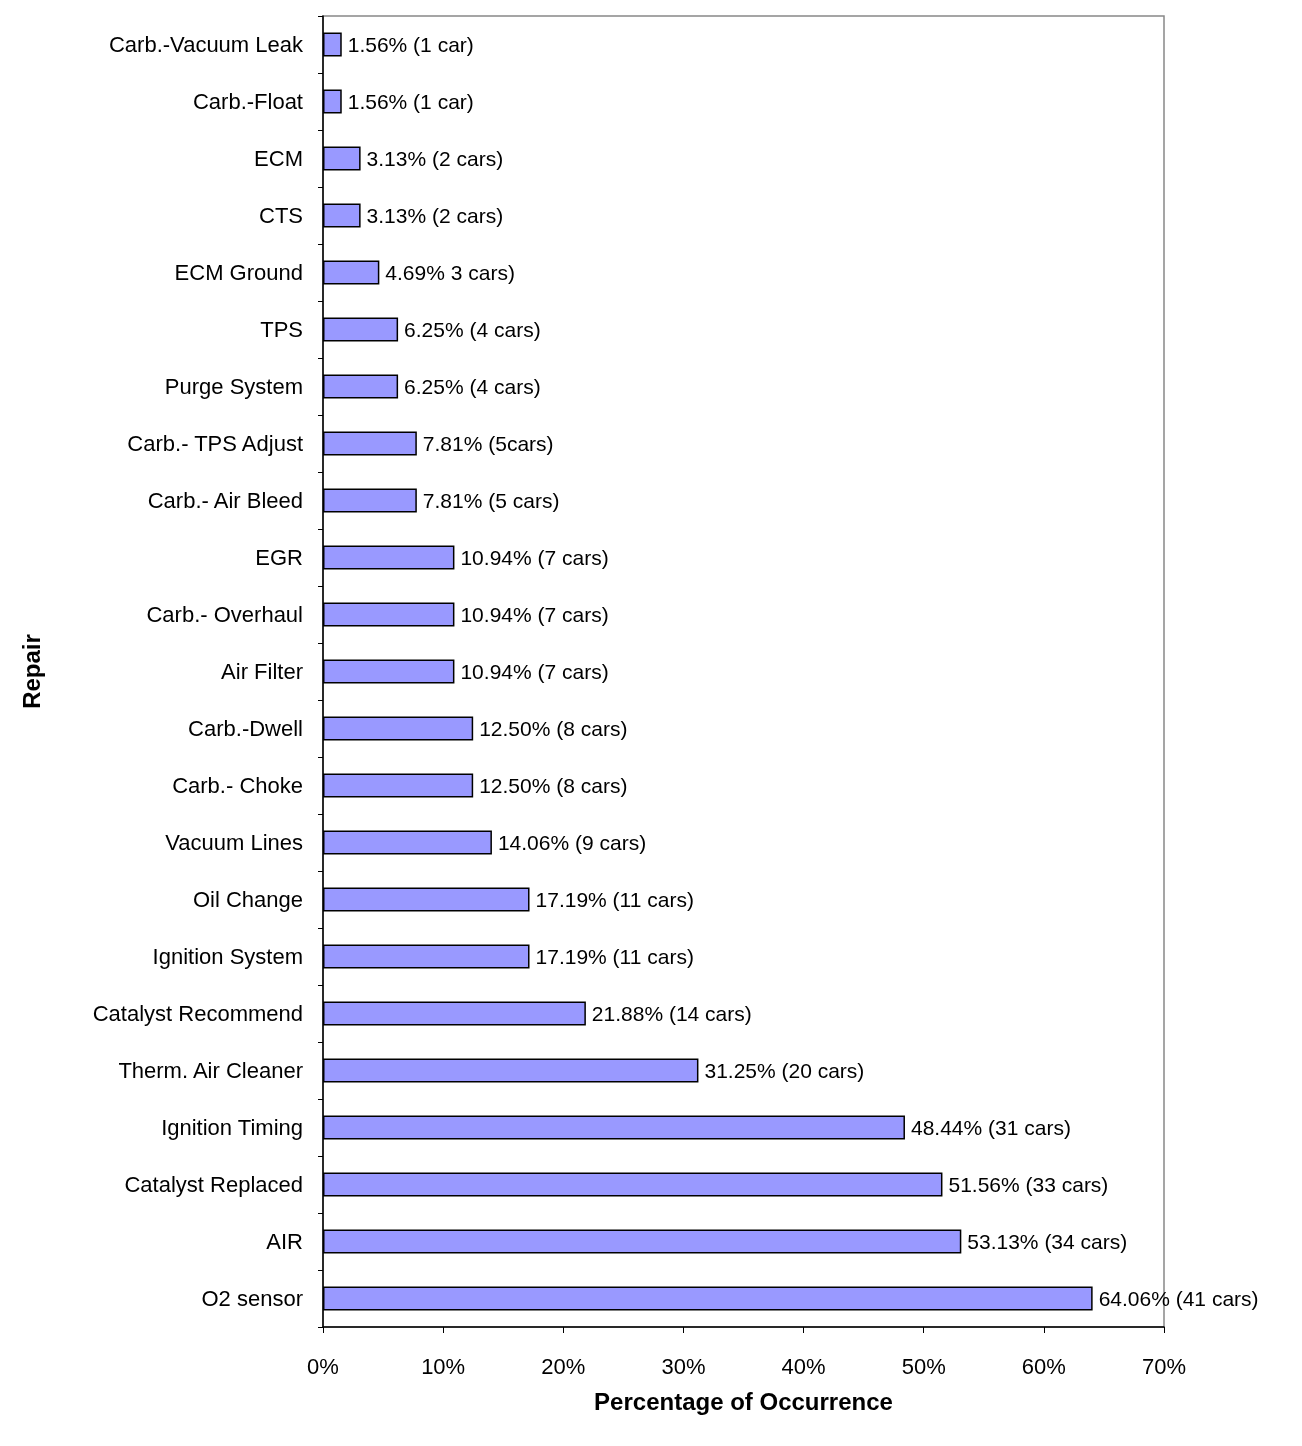  I want to click on data-label: 21.88% (14 cars), so click(671, 1013).